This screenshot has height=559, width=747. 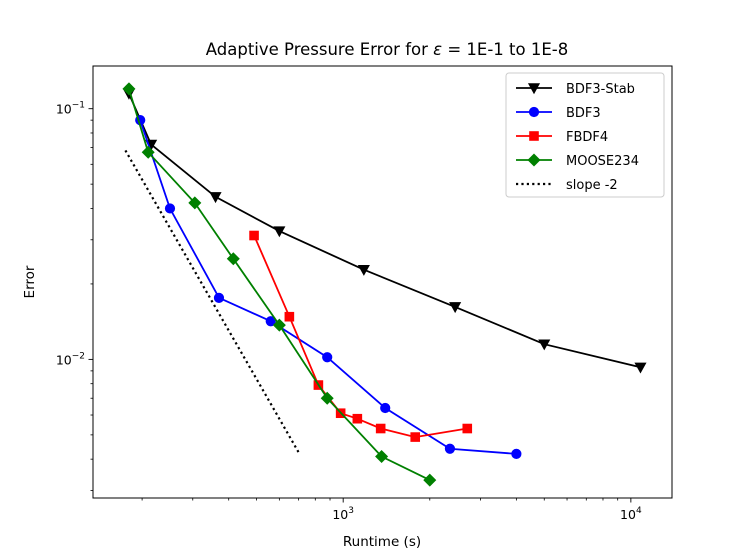 I want to click on x-axis-label: Runtime (s), so click(x=382, y=542).